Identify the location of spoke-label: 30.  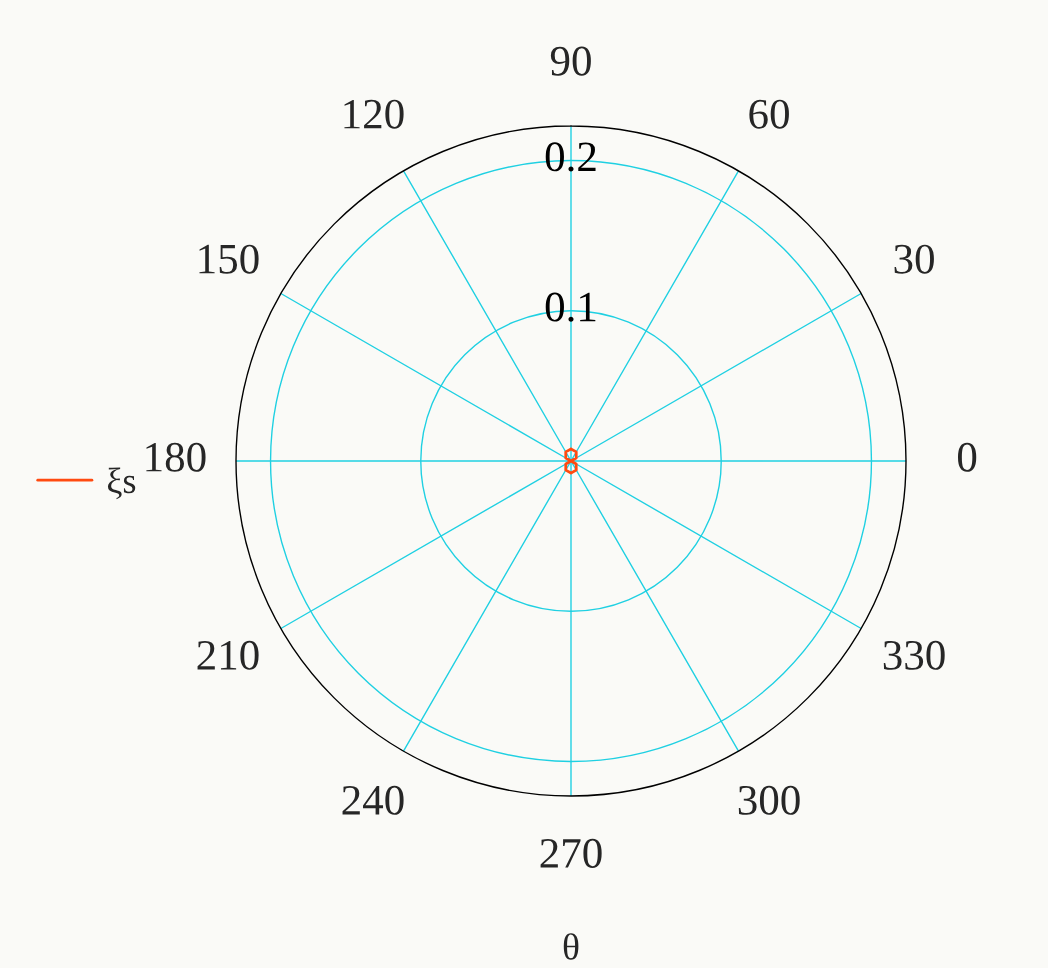
(914, 259).